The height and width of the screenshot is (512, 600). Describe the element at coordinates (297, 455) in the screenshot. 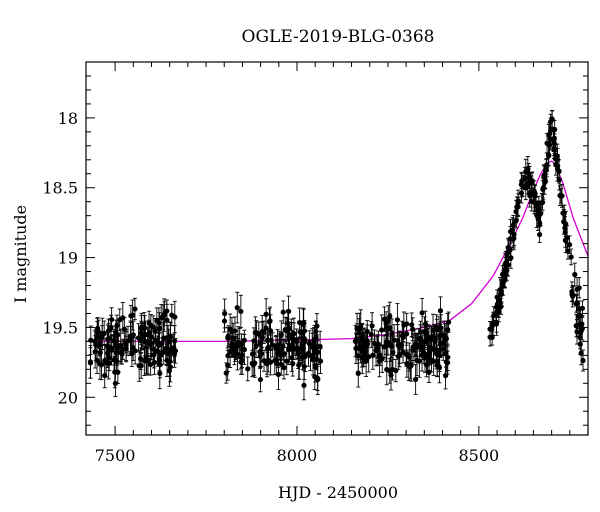

I see `x-tick-label: 8000` at that location.